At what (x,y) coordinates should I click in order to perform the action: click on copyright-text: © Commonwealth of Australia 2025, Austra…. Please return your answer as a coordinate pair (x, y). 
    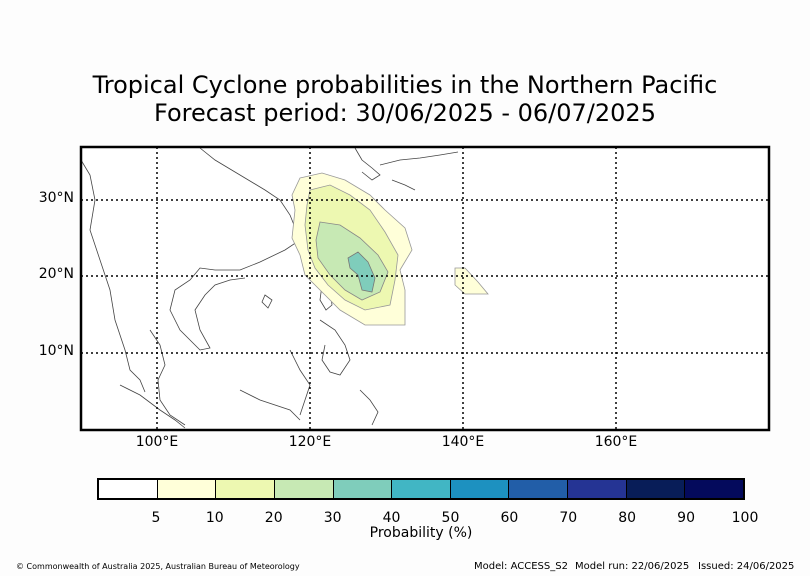
    Looking at the image, I should click on (158, 566).